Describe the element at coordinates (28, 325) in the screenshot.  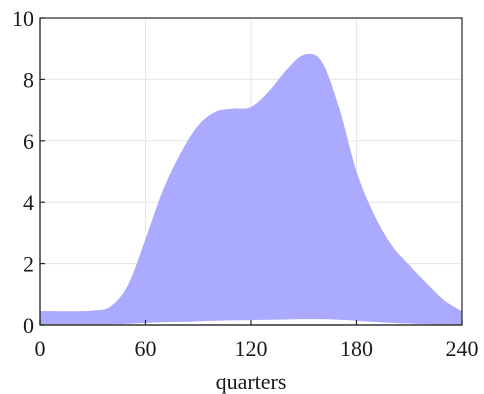
I see `y-tick-label: 0` at that location.